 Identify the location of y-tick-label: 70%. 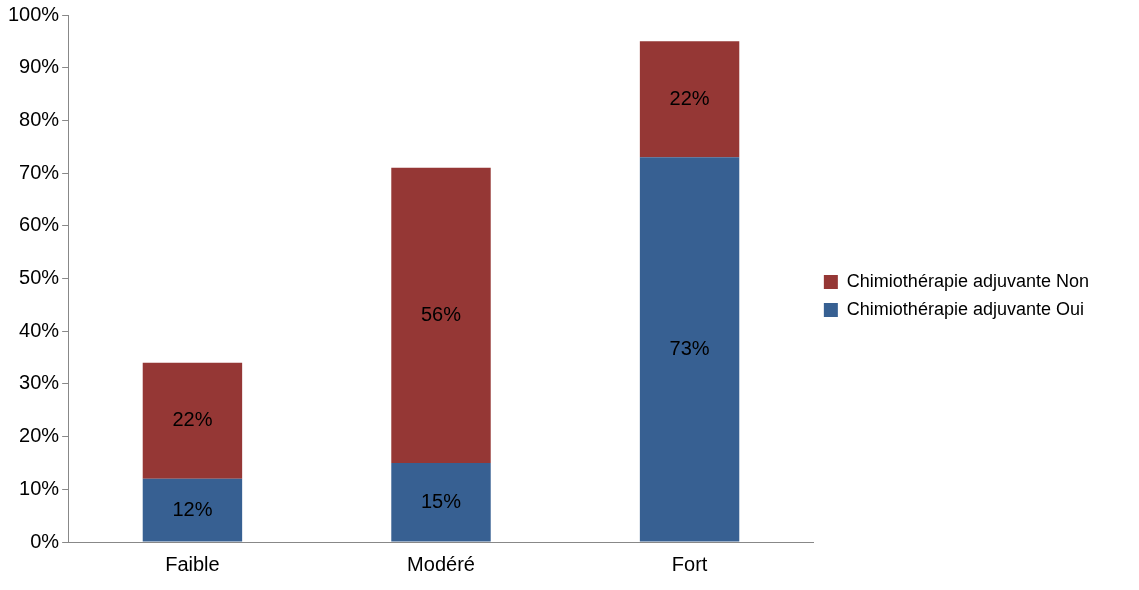
(39, 171).